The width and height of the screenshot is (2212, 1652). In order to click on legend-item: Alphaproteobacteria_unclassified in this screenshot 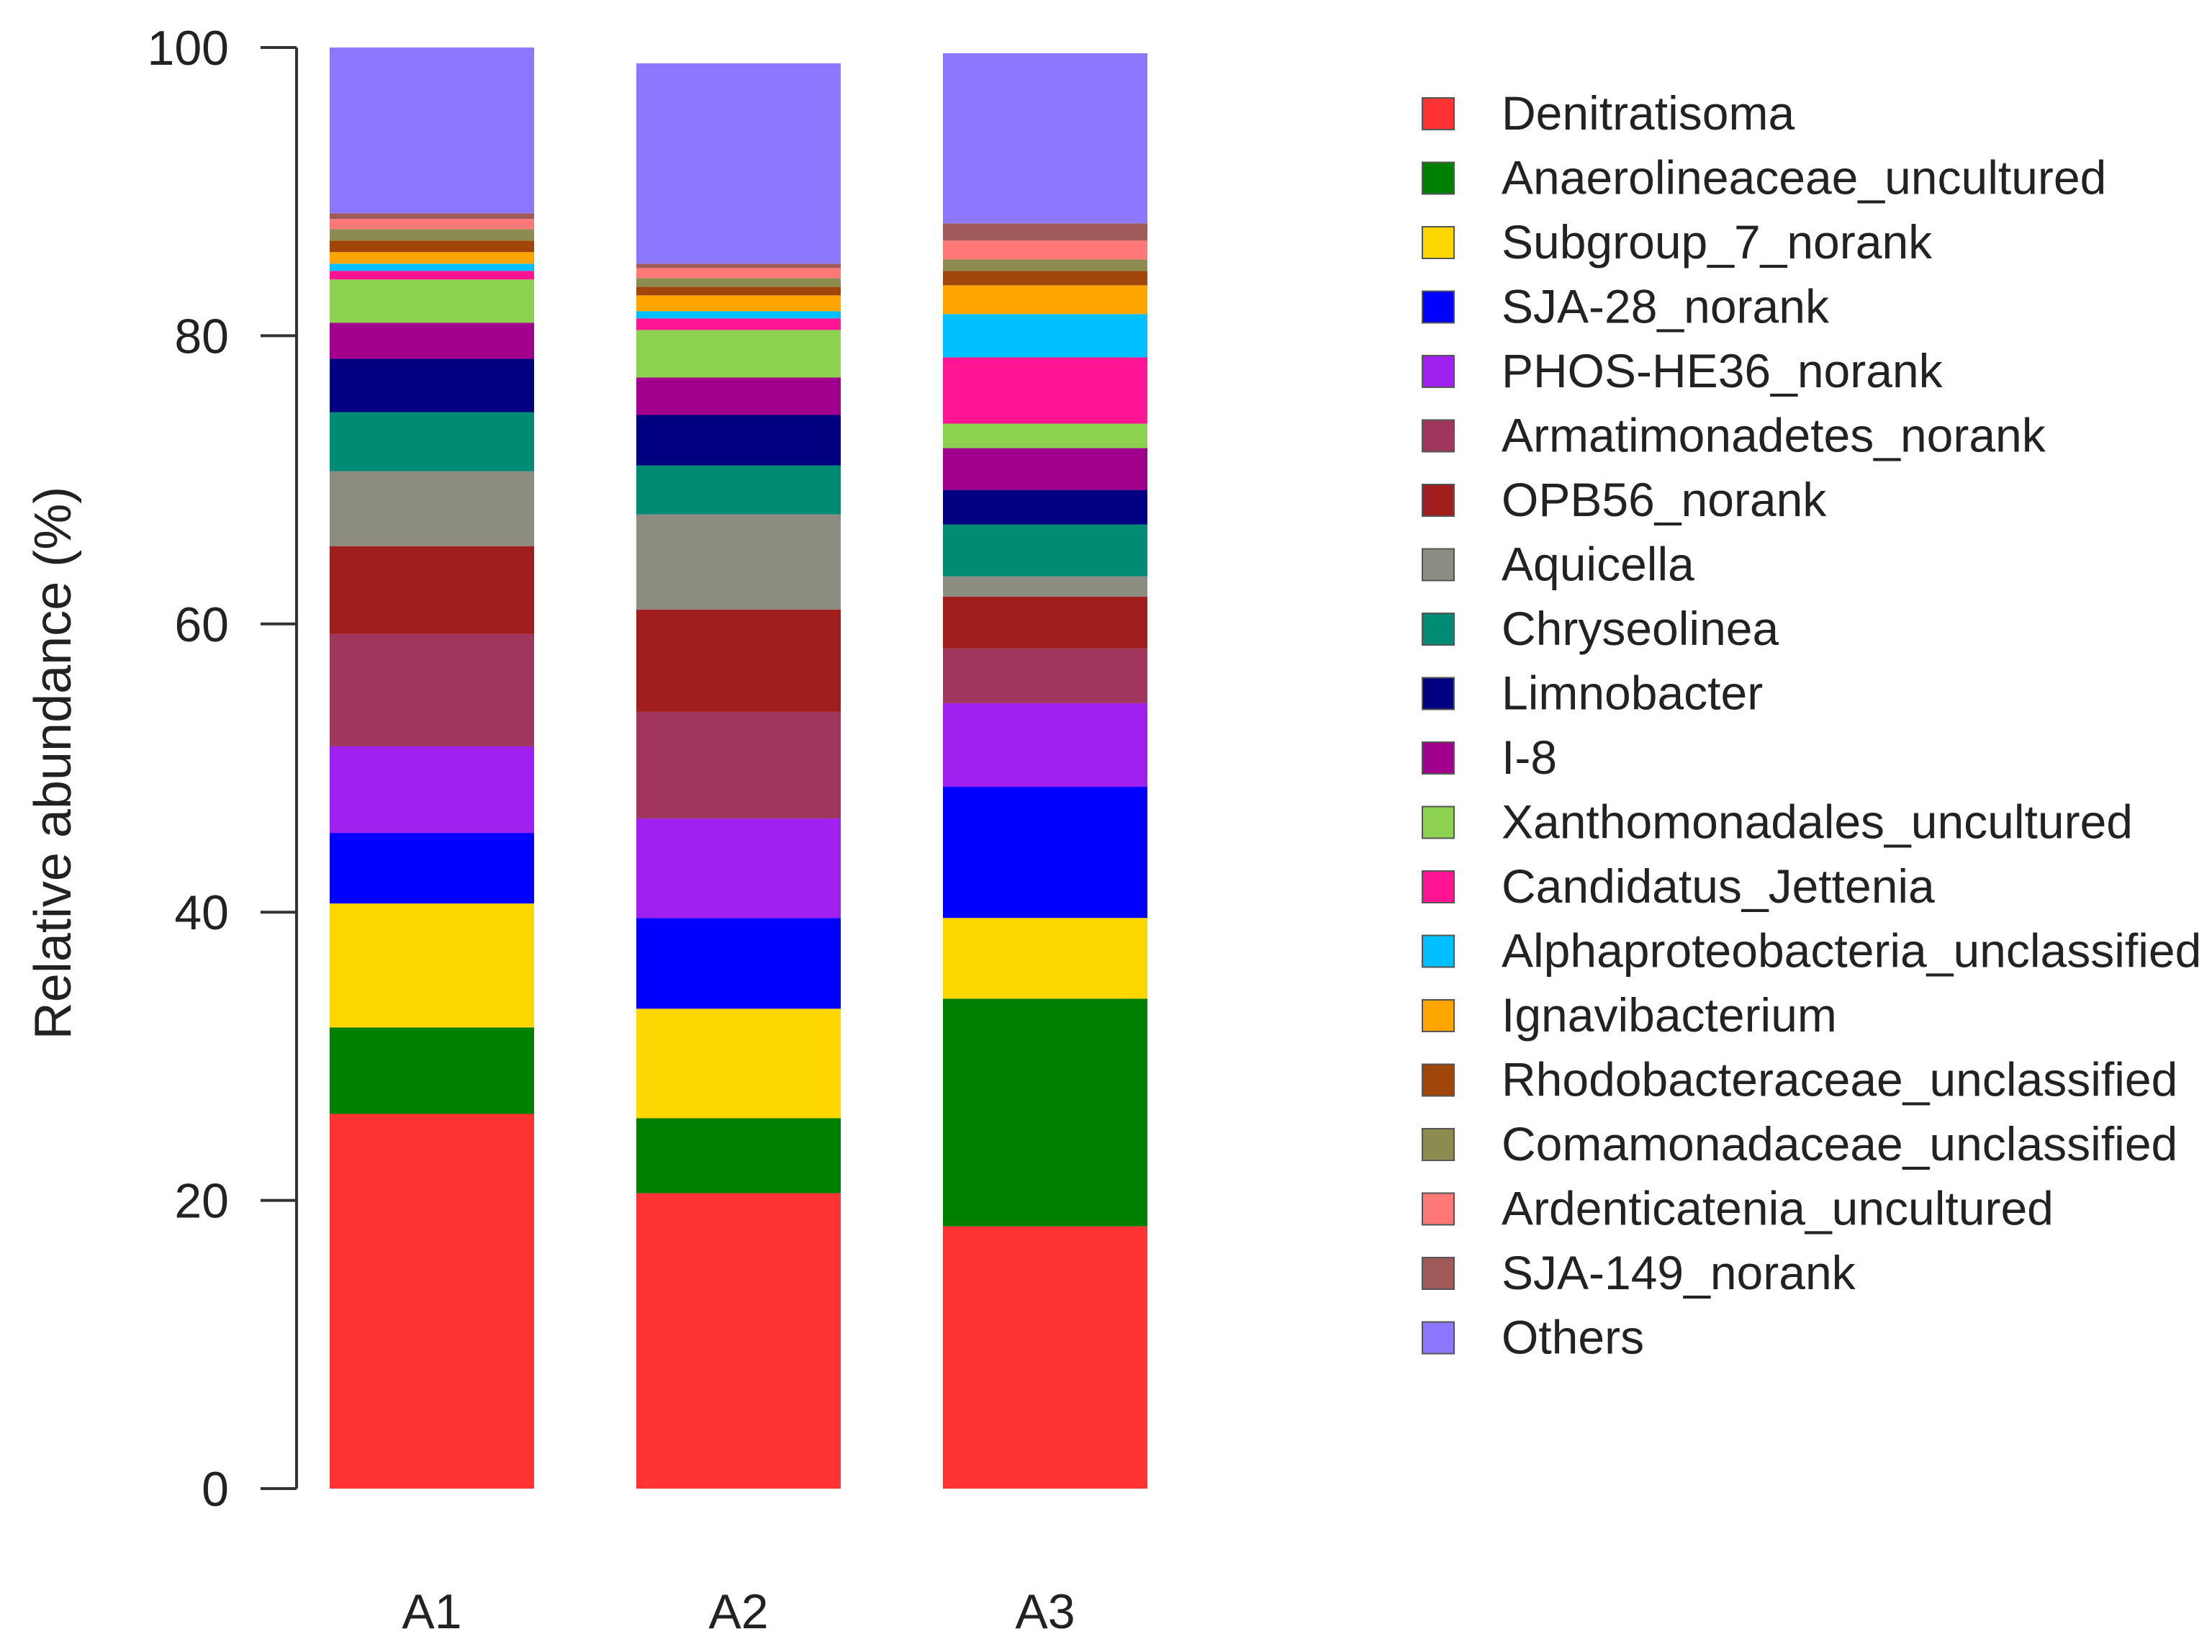, I will do `click(1811, 951)`.